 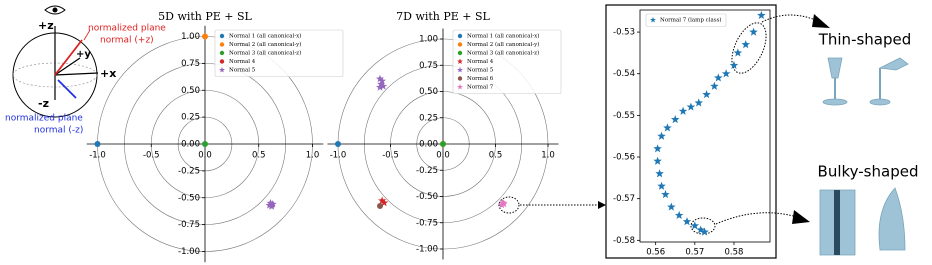 I want to click on y-tick-label: 0.75, so click(x=428, y=66).